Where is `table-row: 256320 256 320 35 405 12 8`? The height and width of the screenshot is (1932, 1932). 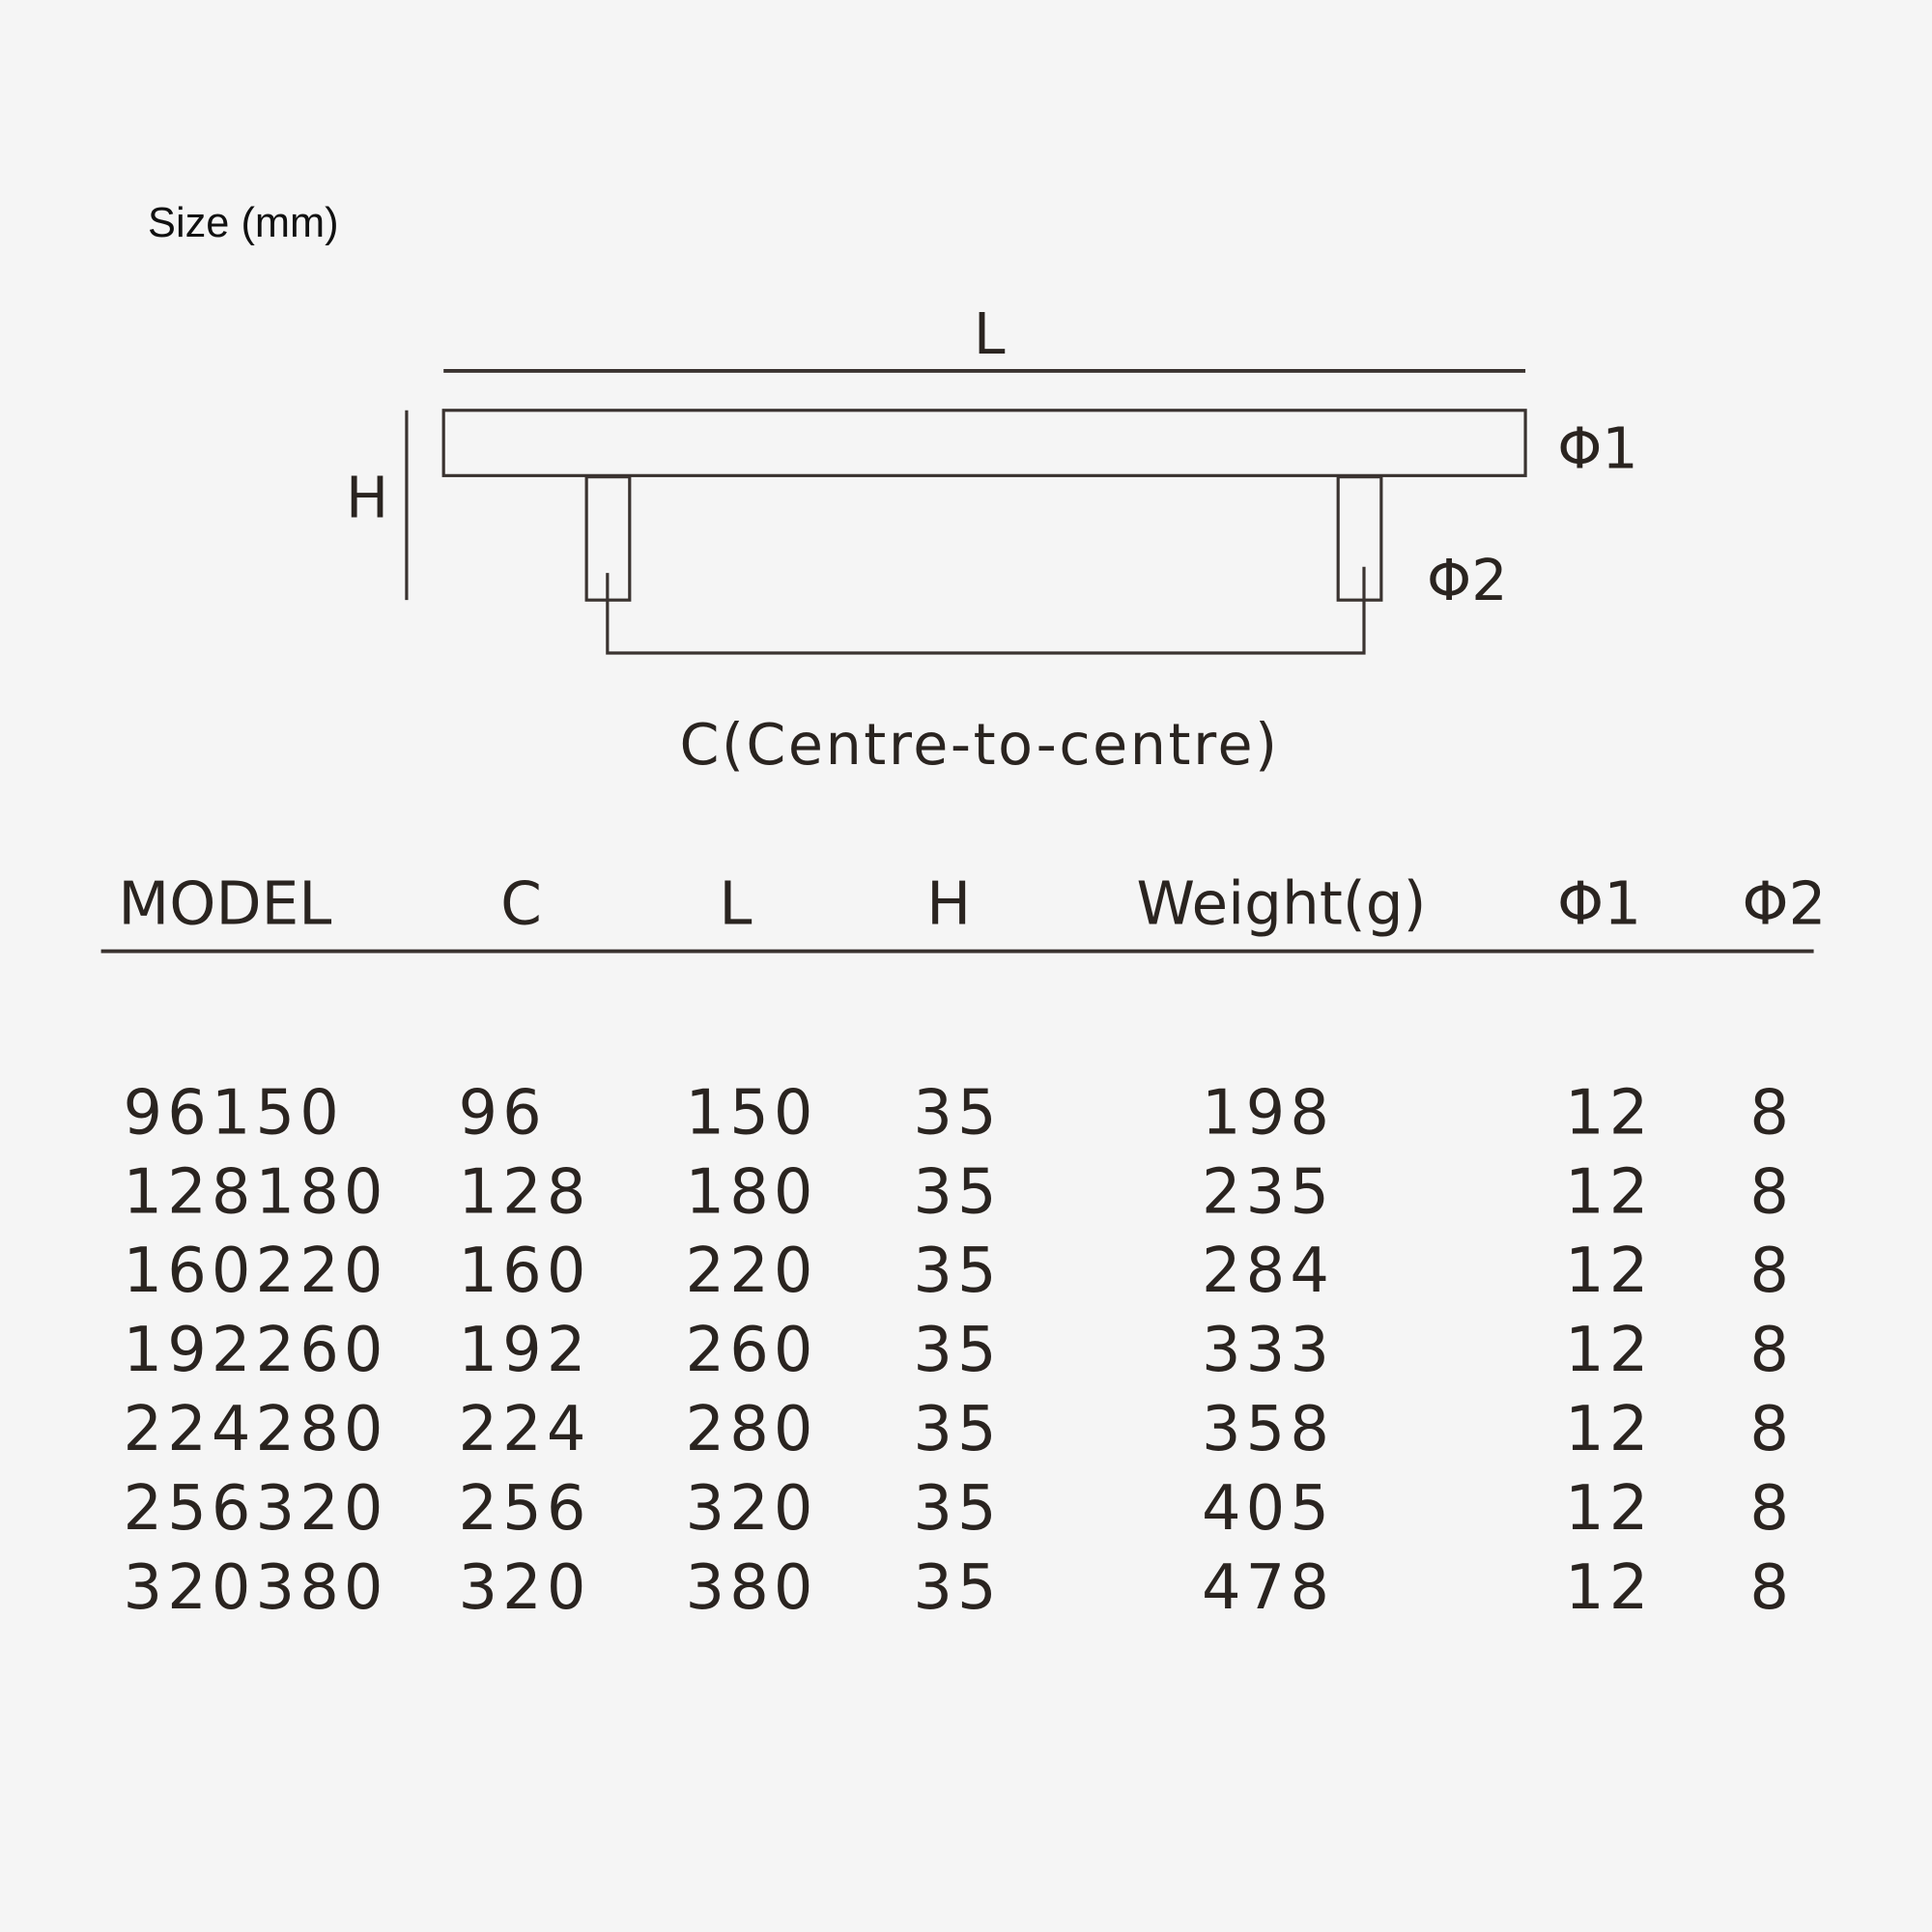 table-row: 256320 256 320 35 405 12 8 is located at coordinates (959, 1509).